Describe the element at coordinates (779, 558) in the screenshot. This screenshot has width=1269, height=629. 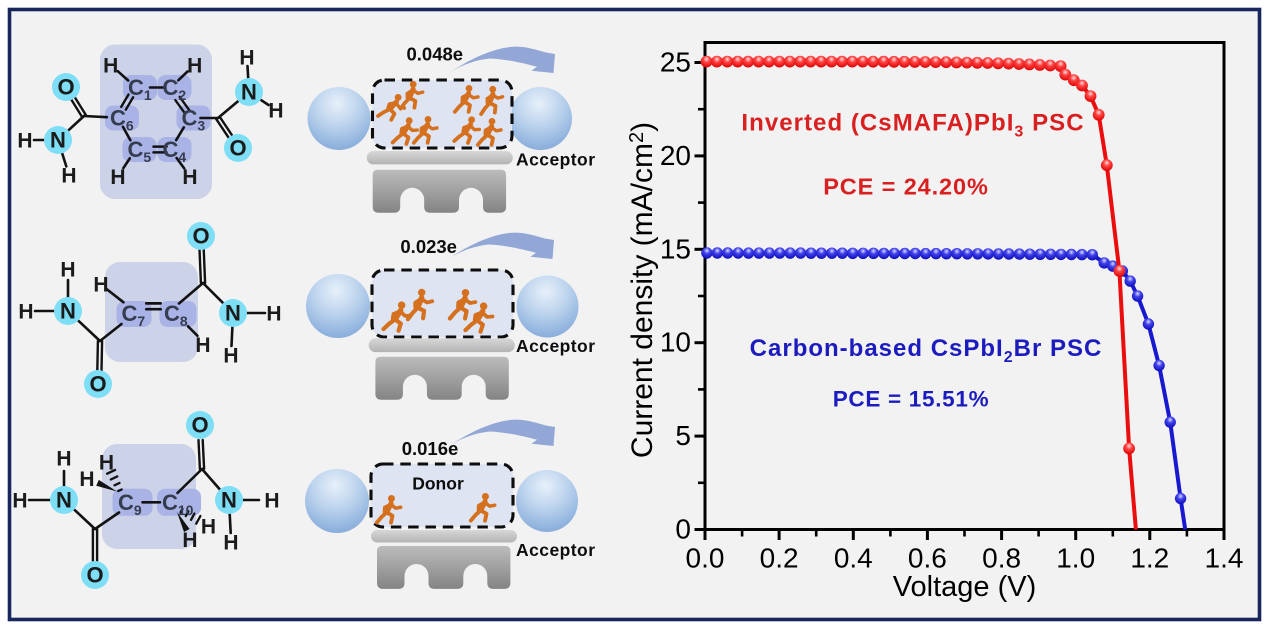
I see `svg-text: 0.2` at that location.